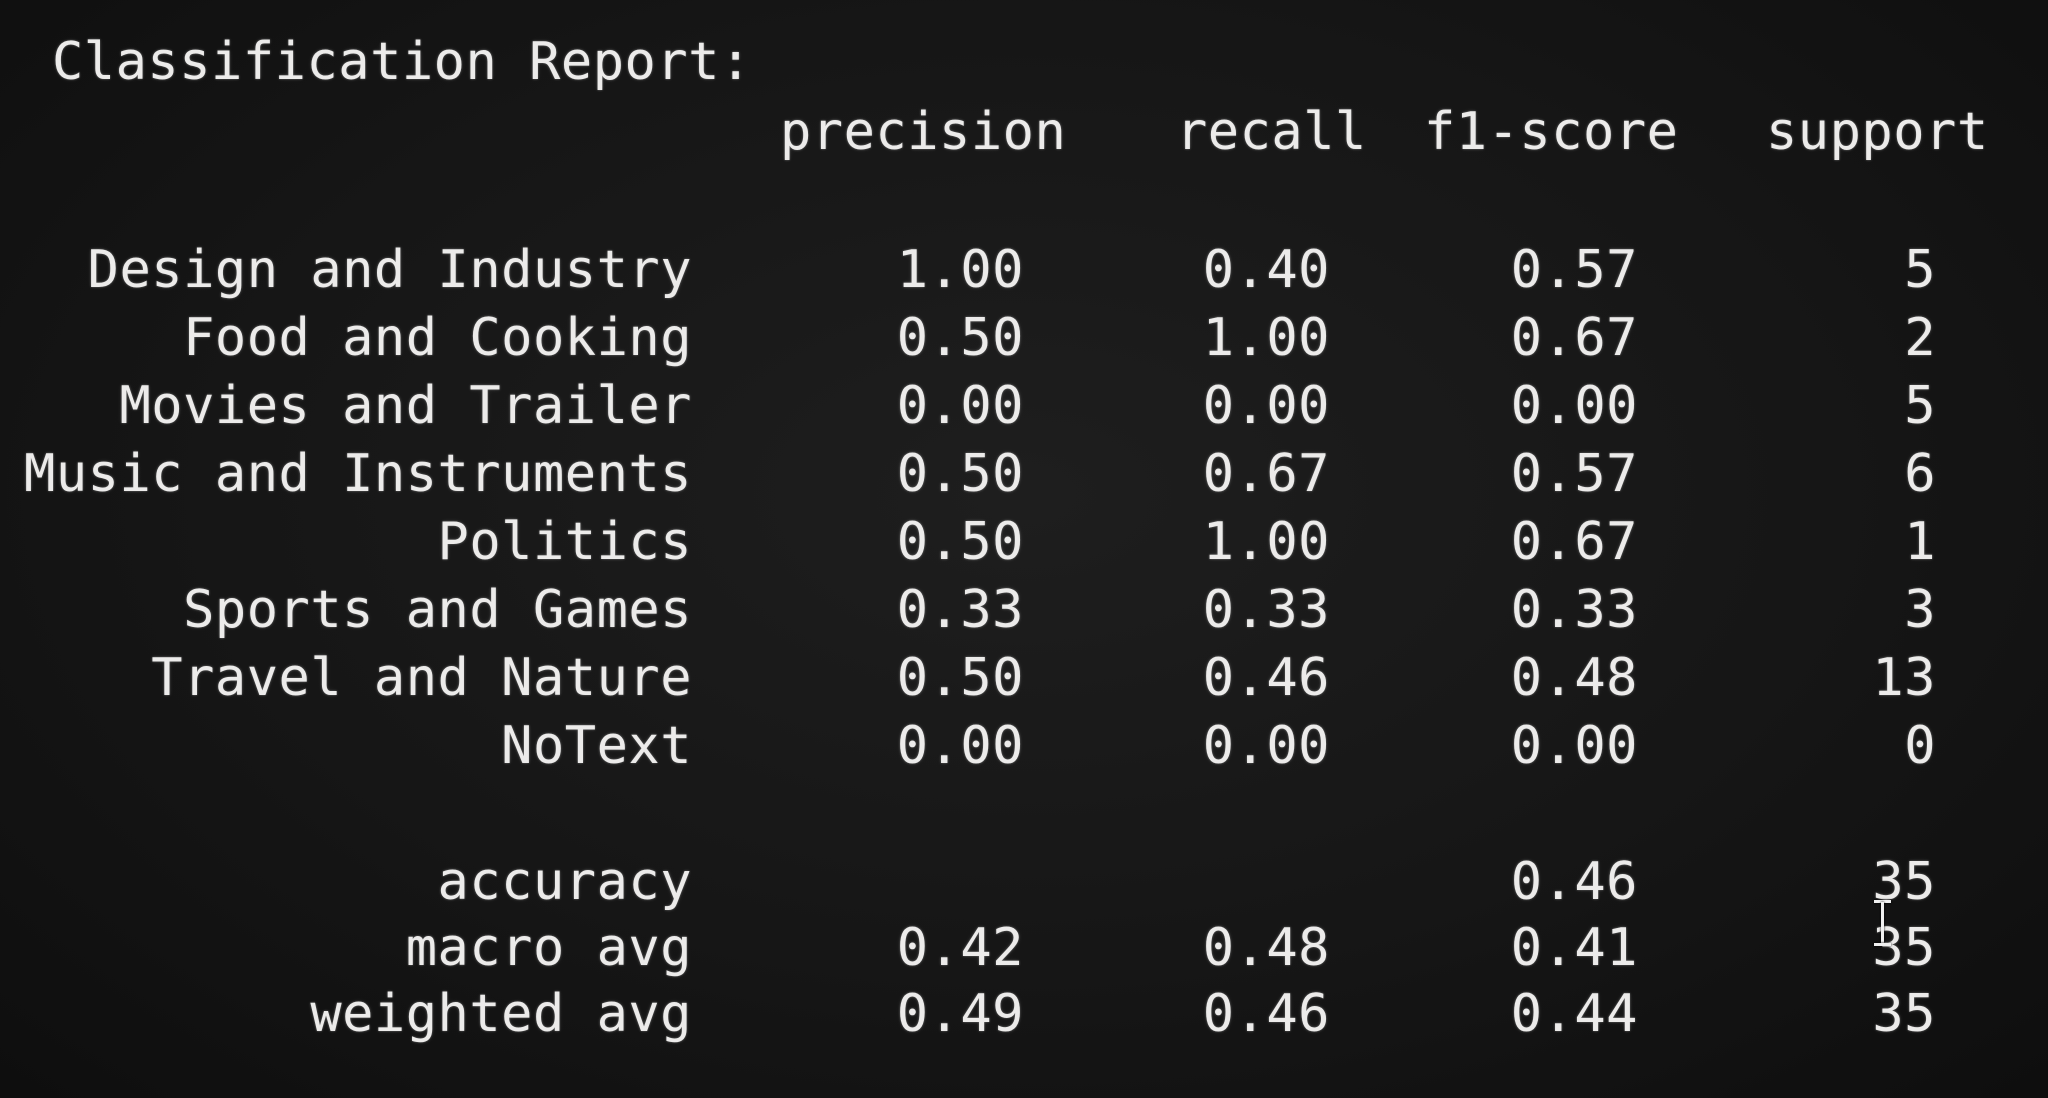  What do you see at coordinates (1920, 542) in the screenshot?
I see `support-value: 1` at bounding box center [1920, 542].